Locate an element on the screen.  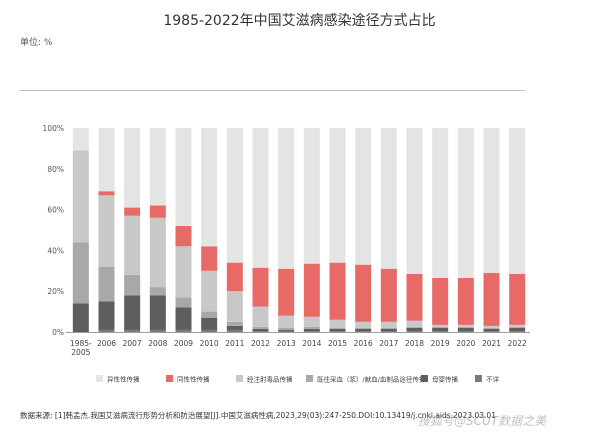
x-tick-label: 2019 is located at coordinates (440, 343).